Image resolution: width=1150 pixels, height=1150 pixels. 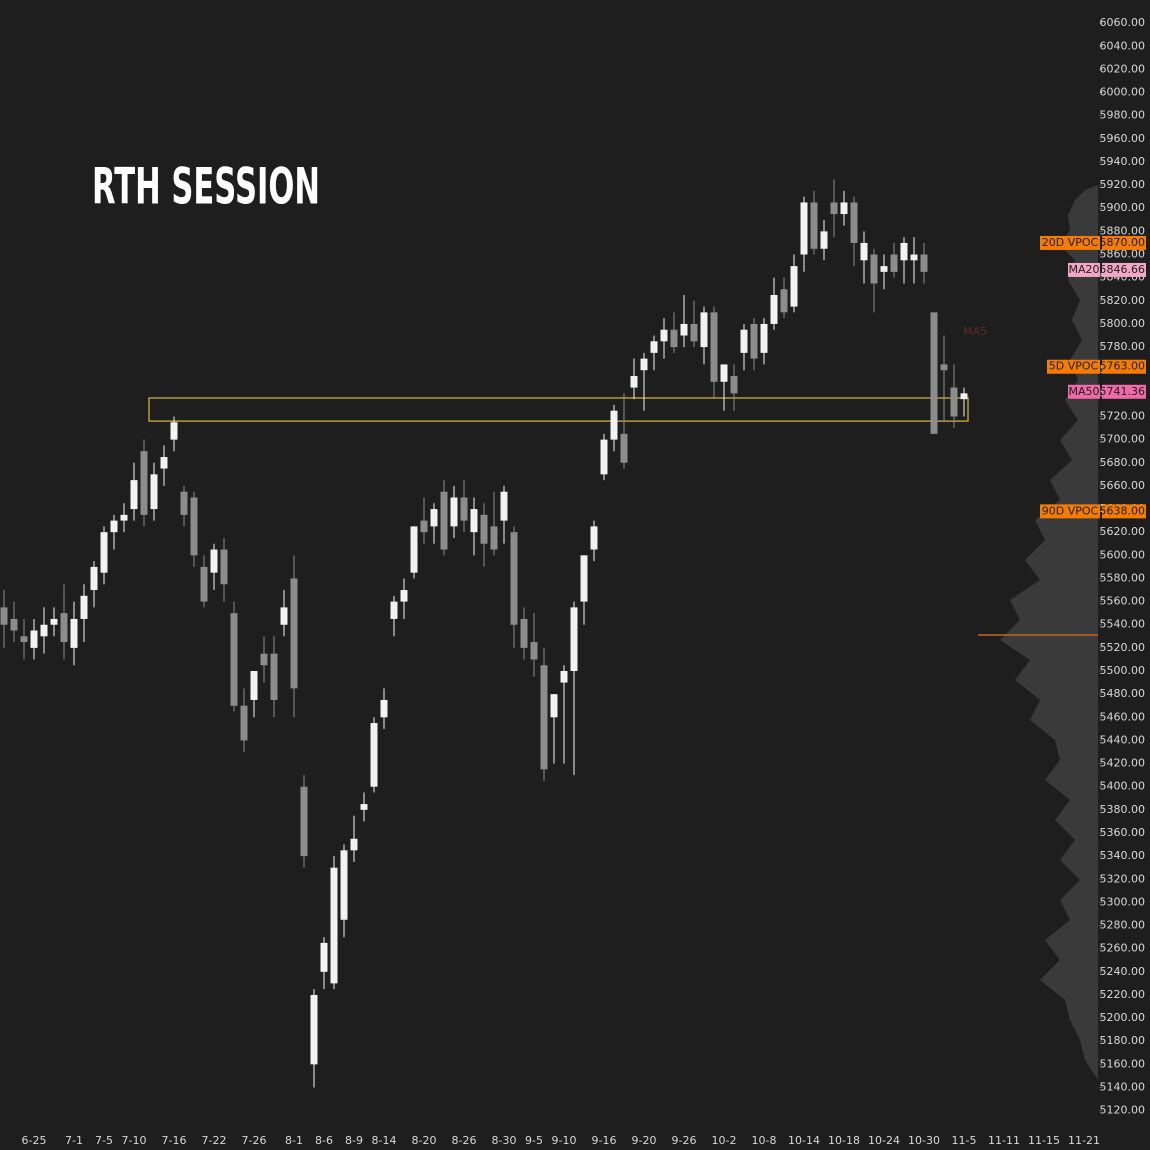 What do you see at coordinates (1123, 115) in the screenshot?
I see `y-tick-label: 5980.00` at bounding box center [1123, 115].